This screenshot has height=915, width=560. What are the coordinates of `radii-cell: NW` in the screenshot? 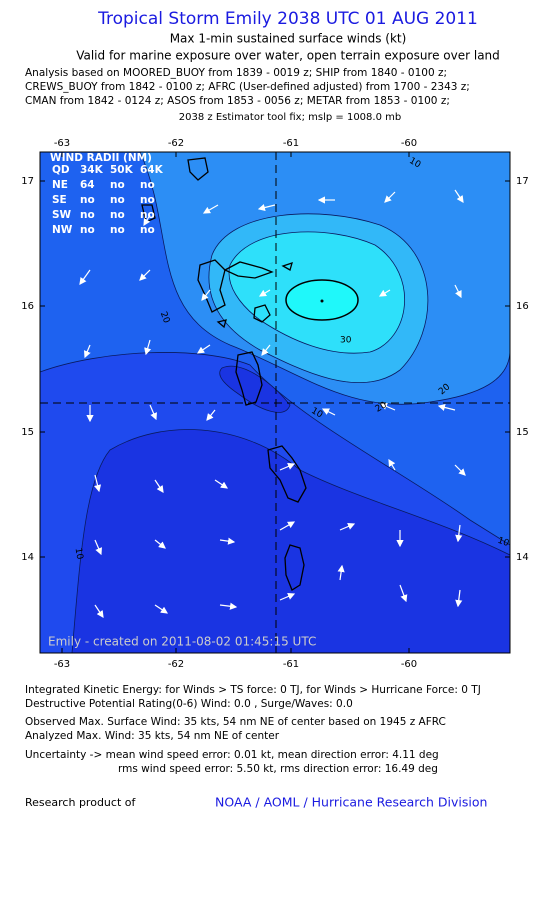 It's located at (62, 230).